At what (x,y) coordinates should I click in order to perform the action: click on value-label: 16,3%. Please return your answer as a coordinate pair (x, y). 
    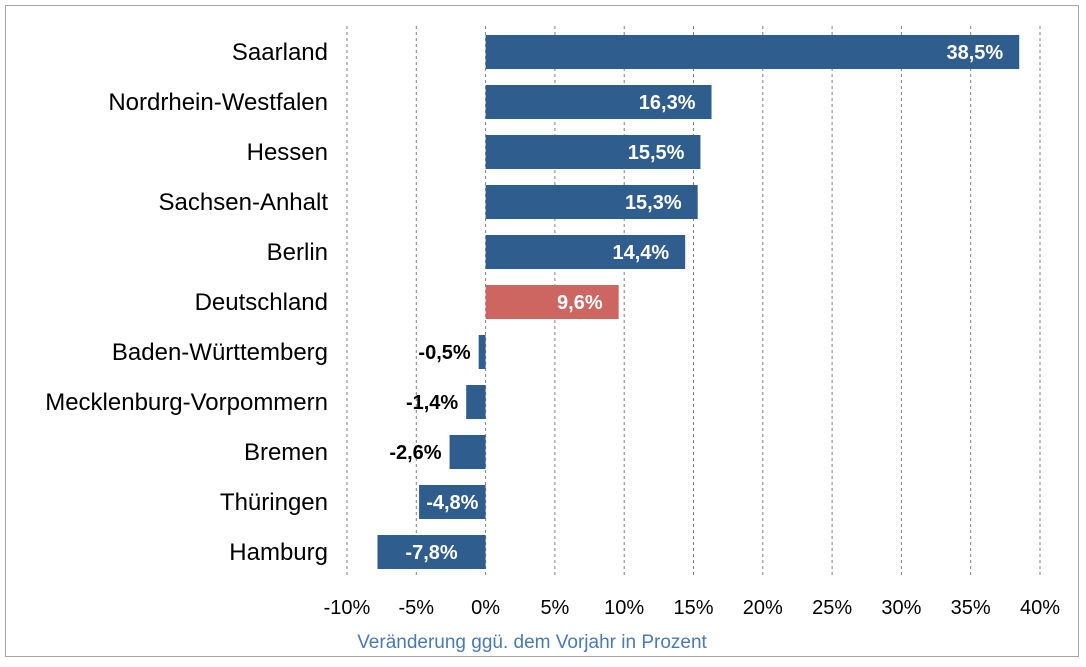
    Looking at the image, I should click on (667, 103).